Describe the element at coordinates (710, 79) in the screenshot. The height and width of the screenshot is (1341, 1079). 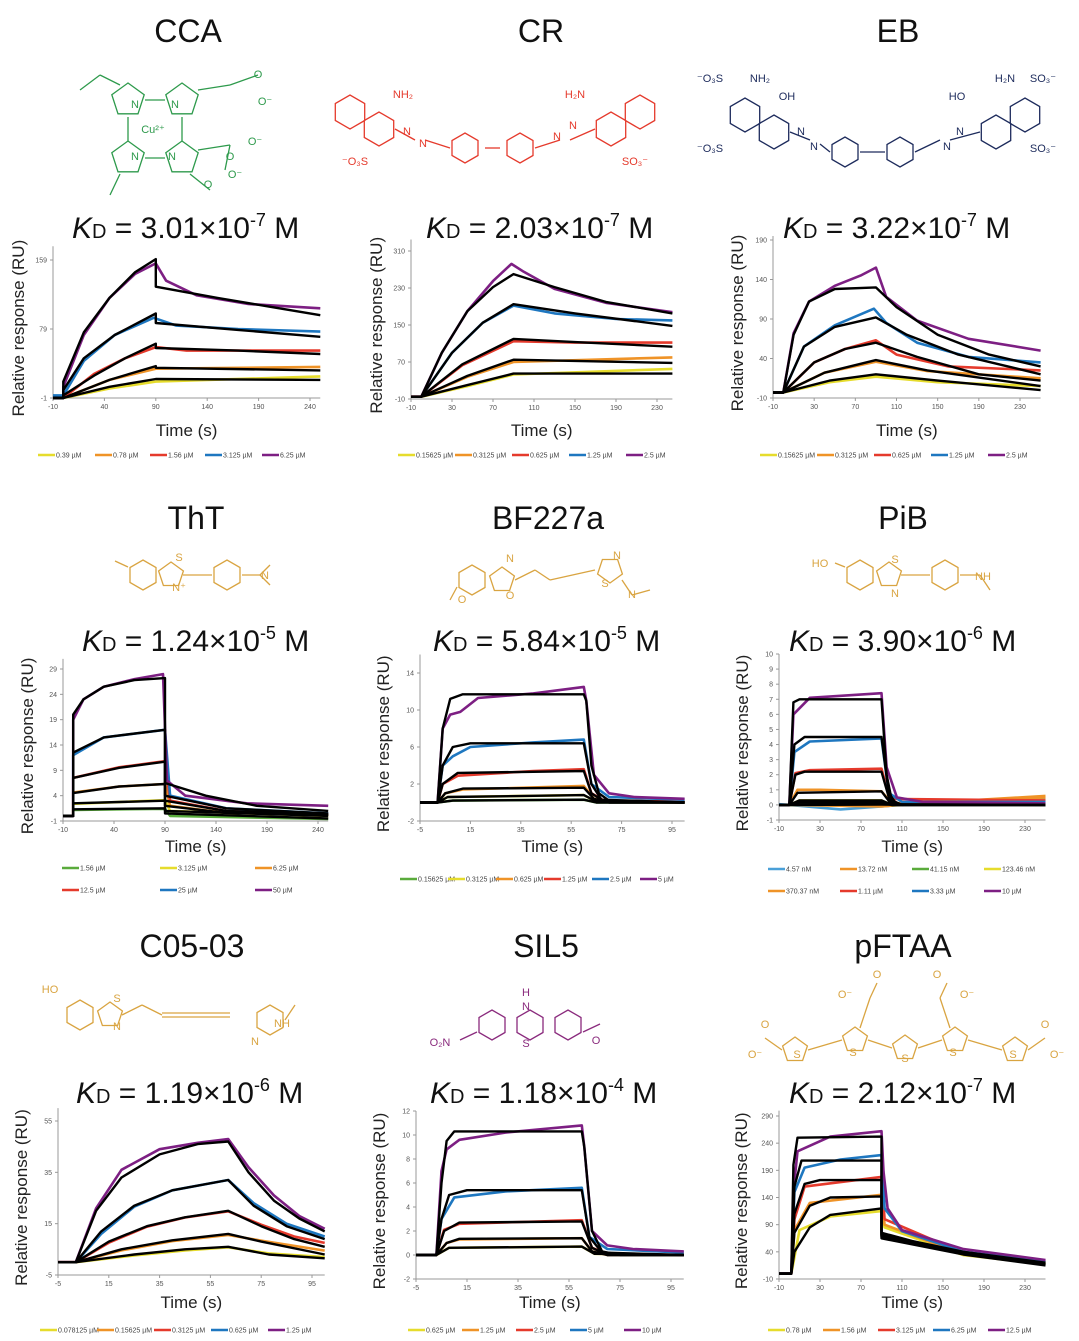
I see `atom-label: ⁻O₃S` at that location.